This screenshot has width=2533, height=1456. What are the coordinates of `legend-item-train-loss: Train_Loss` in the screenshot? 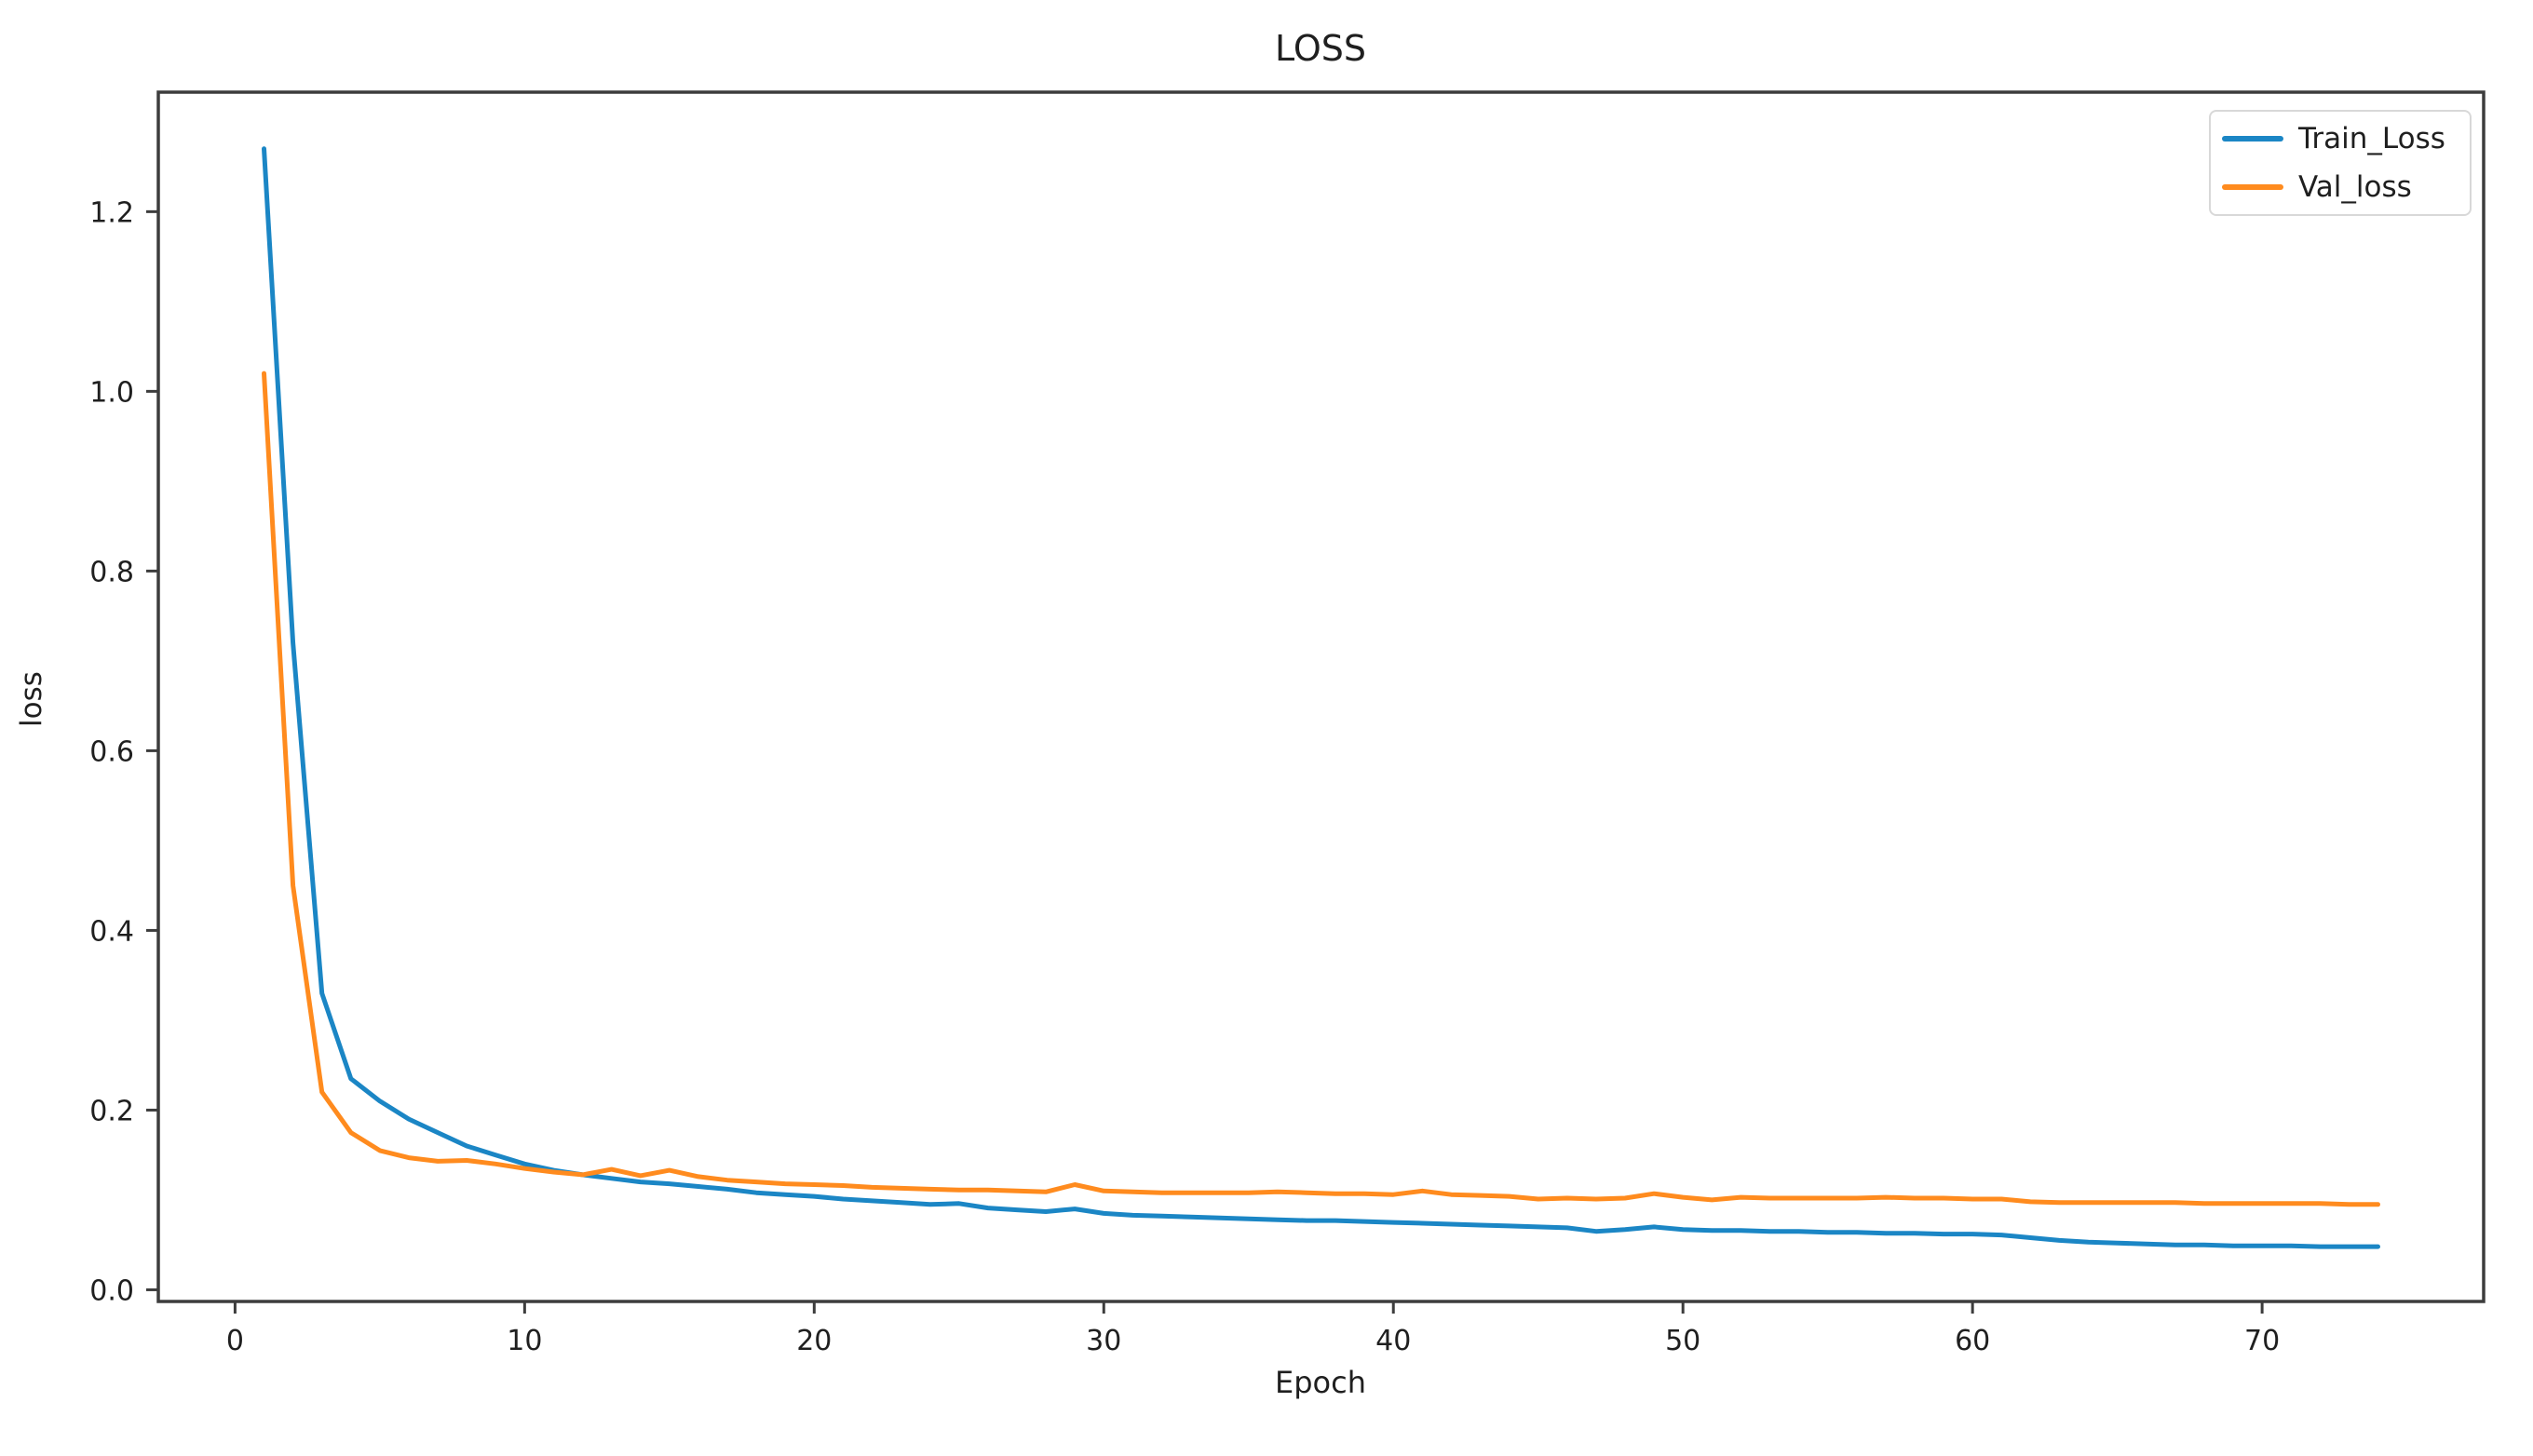 It's located at (2338, 139).